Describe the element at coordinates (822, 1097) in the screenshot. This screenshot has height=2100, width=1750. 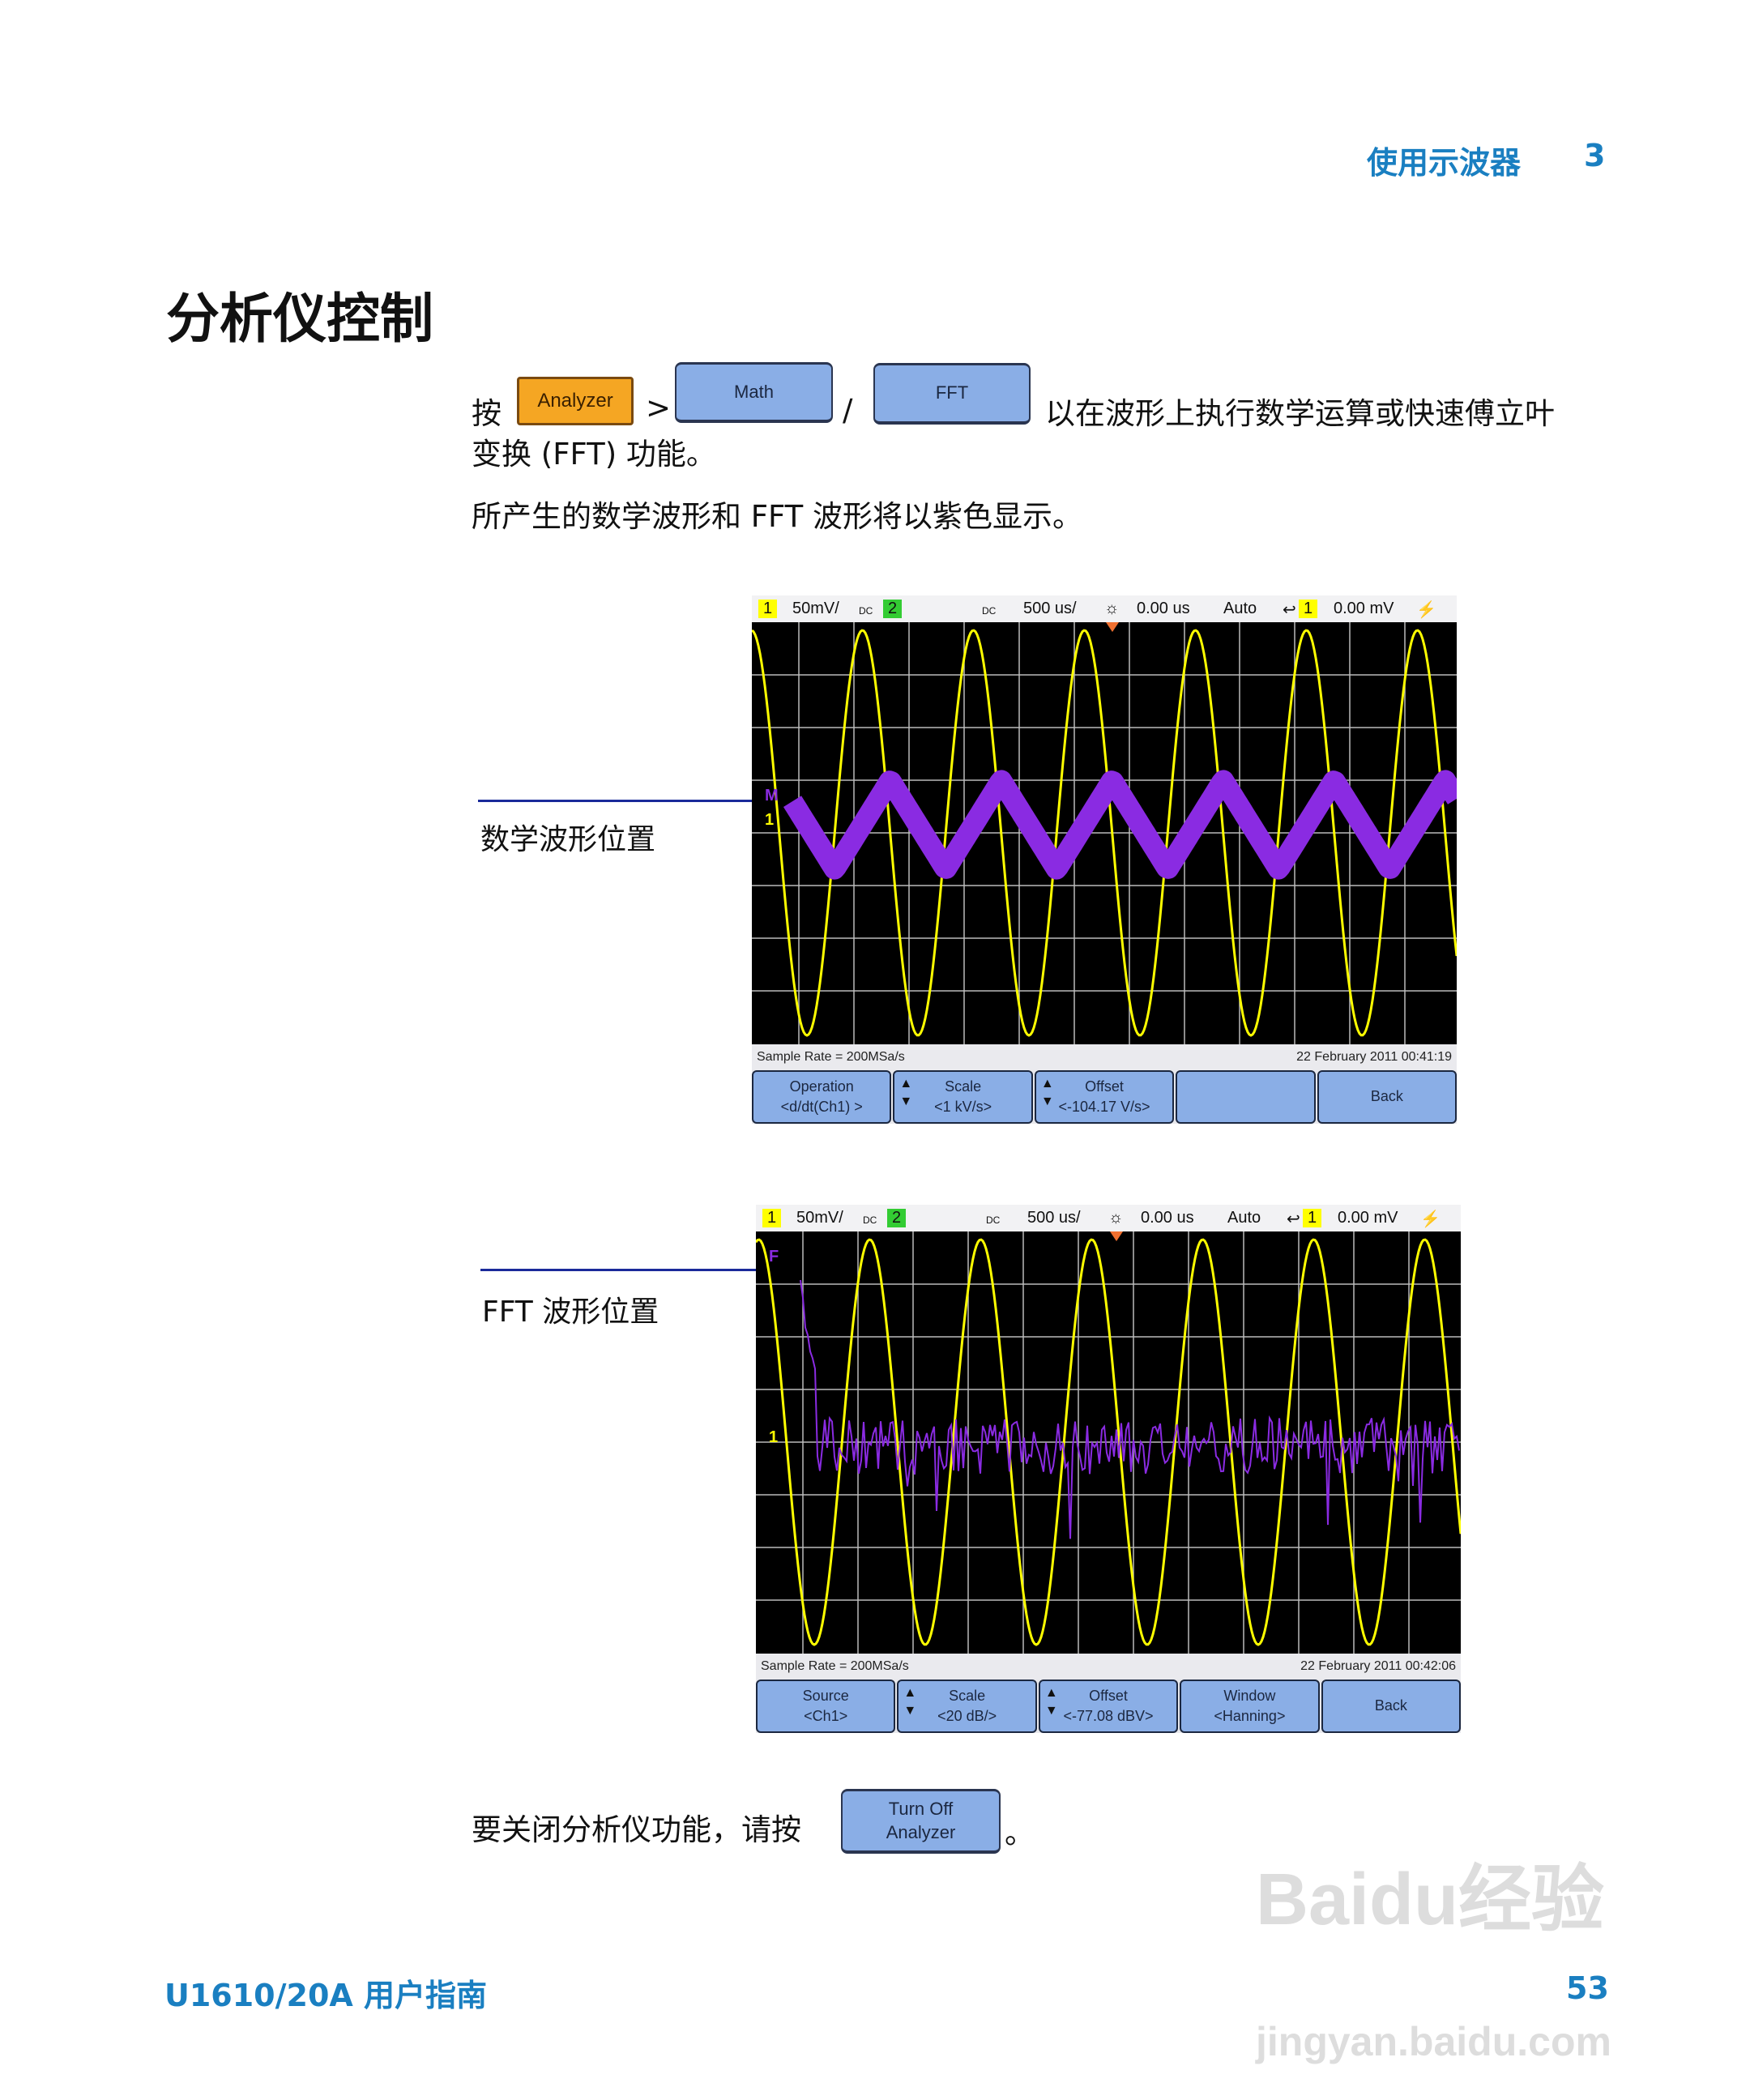
I see `softkey-operation: Operation <d/dt(Ch1) >` at that location.